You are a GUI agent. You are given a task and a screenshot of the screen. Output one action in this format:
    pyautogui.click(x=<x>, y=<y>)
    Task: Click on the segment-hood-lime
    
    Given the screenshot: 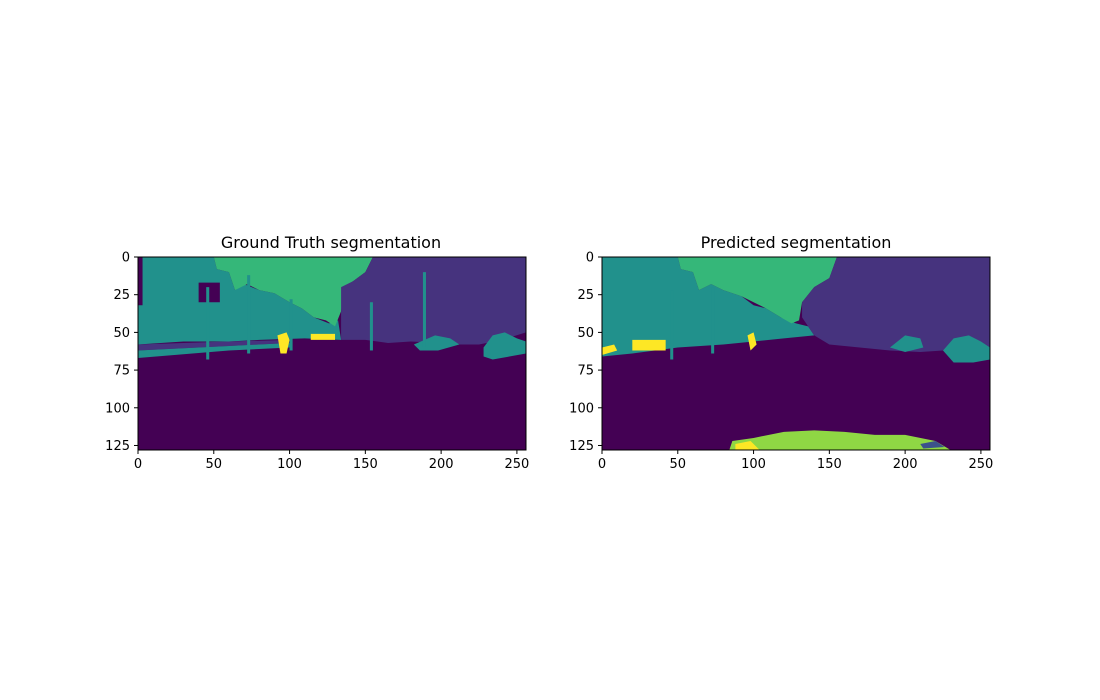 What is the action you would take?
    pyautogui.click(x=840, y=440)
    